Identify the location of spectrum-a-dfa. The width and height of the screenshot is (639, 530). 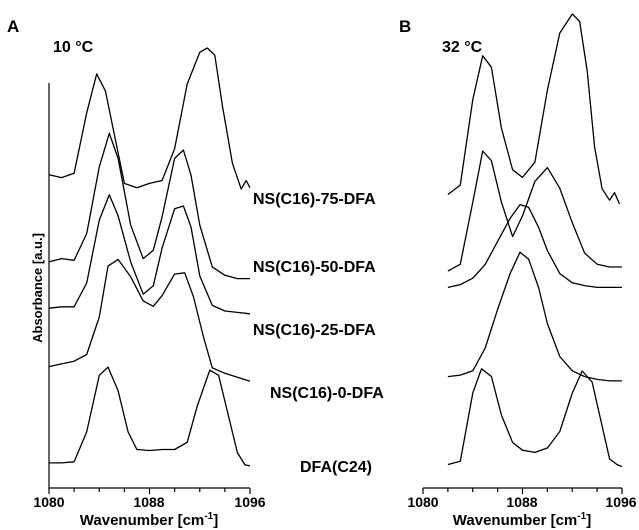
(150, 416).